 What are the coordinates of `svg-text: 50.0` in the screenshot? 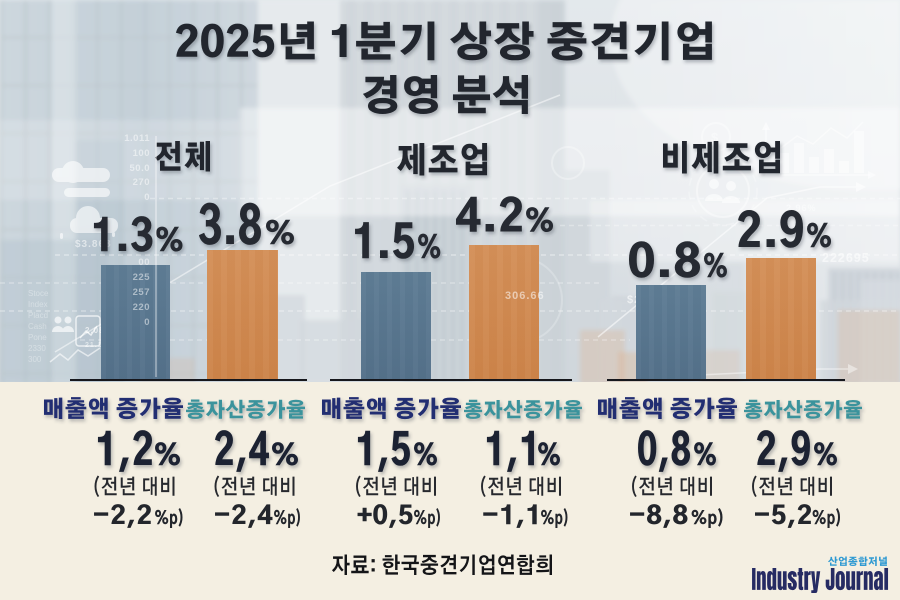 It's located at (140, 168).